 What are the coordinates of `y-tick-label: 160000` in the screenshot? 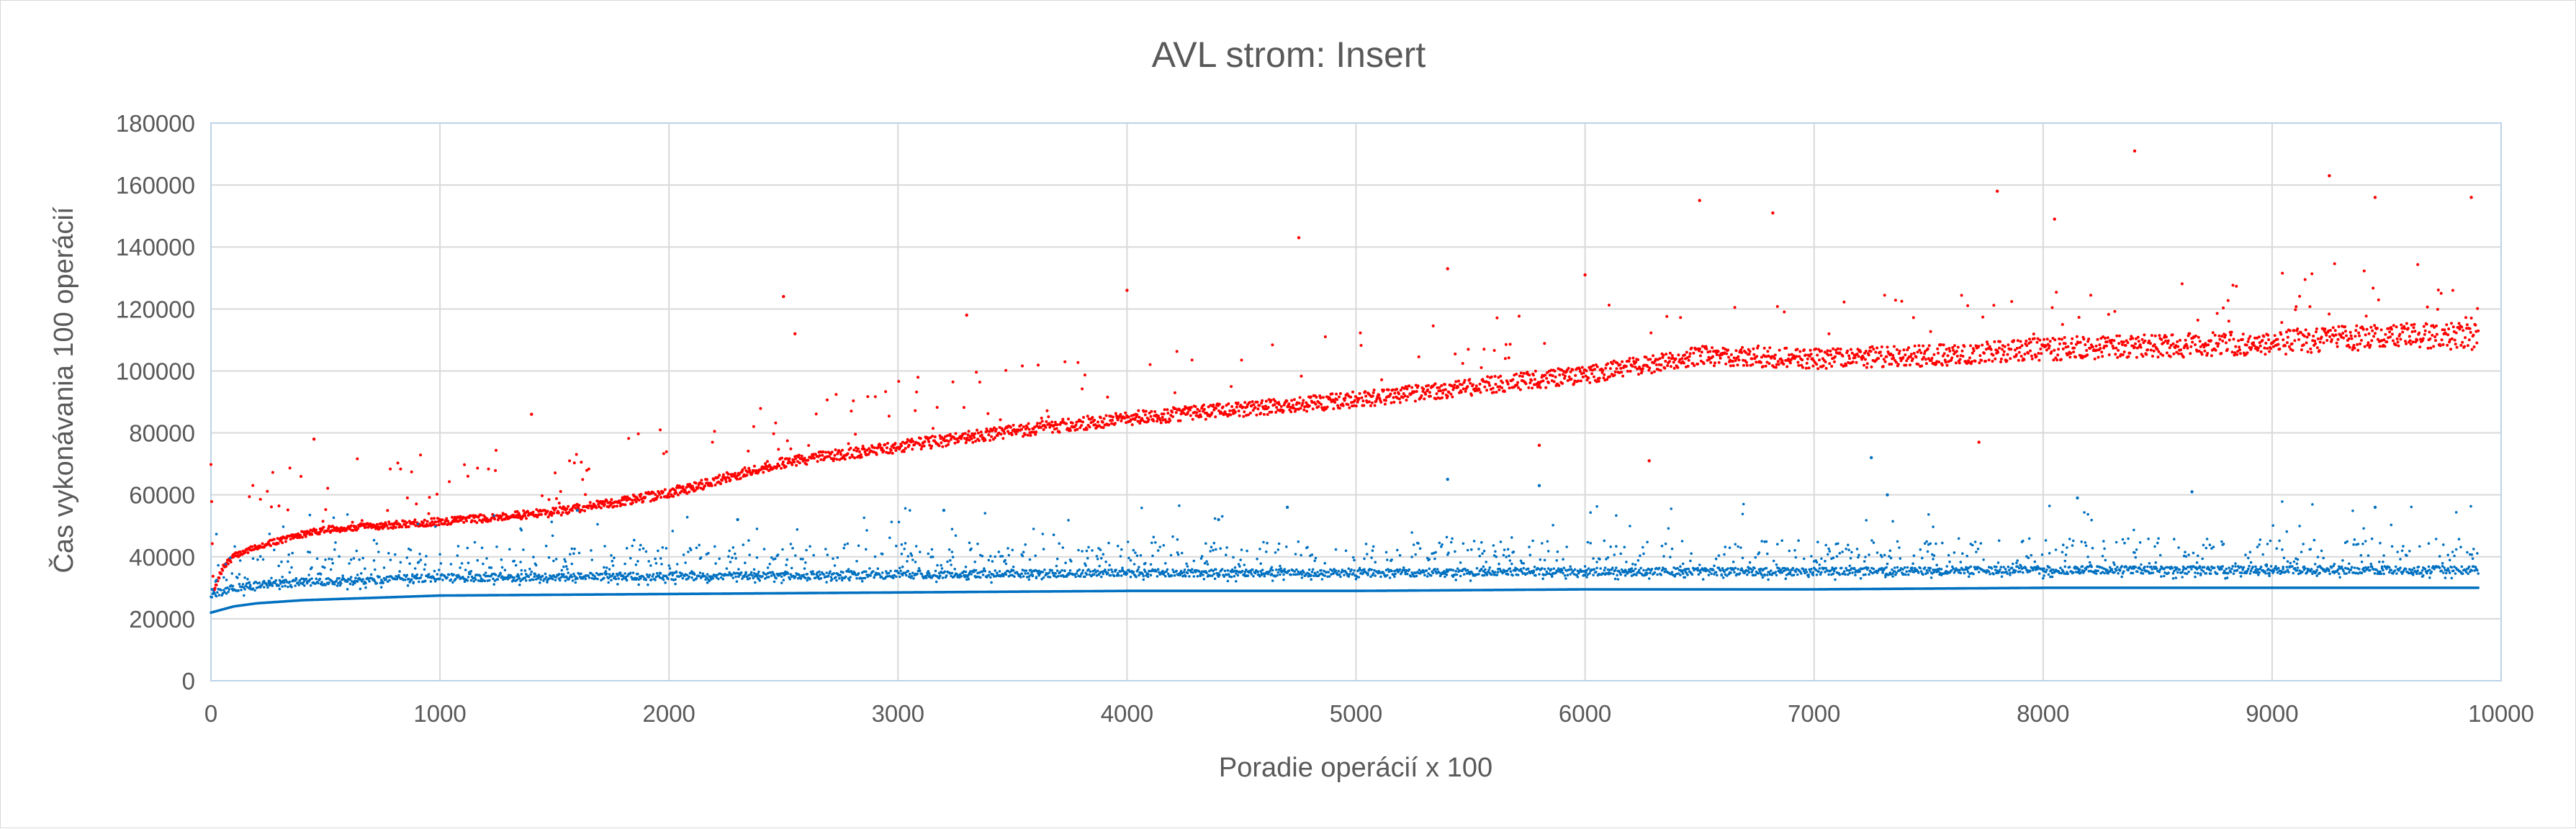 It's located at (155, 186).